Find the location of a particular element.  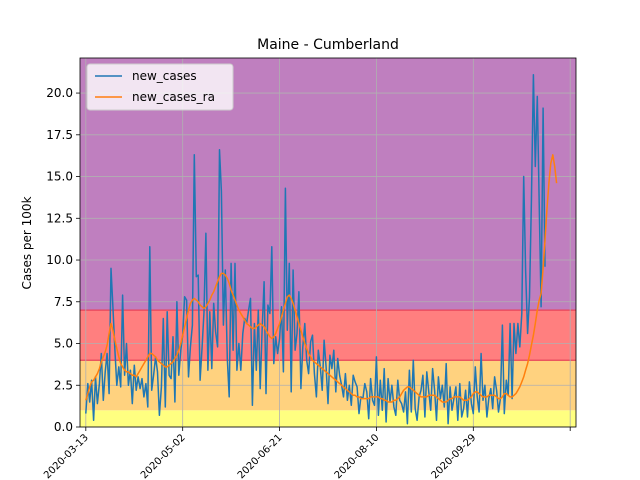

chart-title: Maine - Cumberland is located at coordinates (328, 45).